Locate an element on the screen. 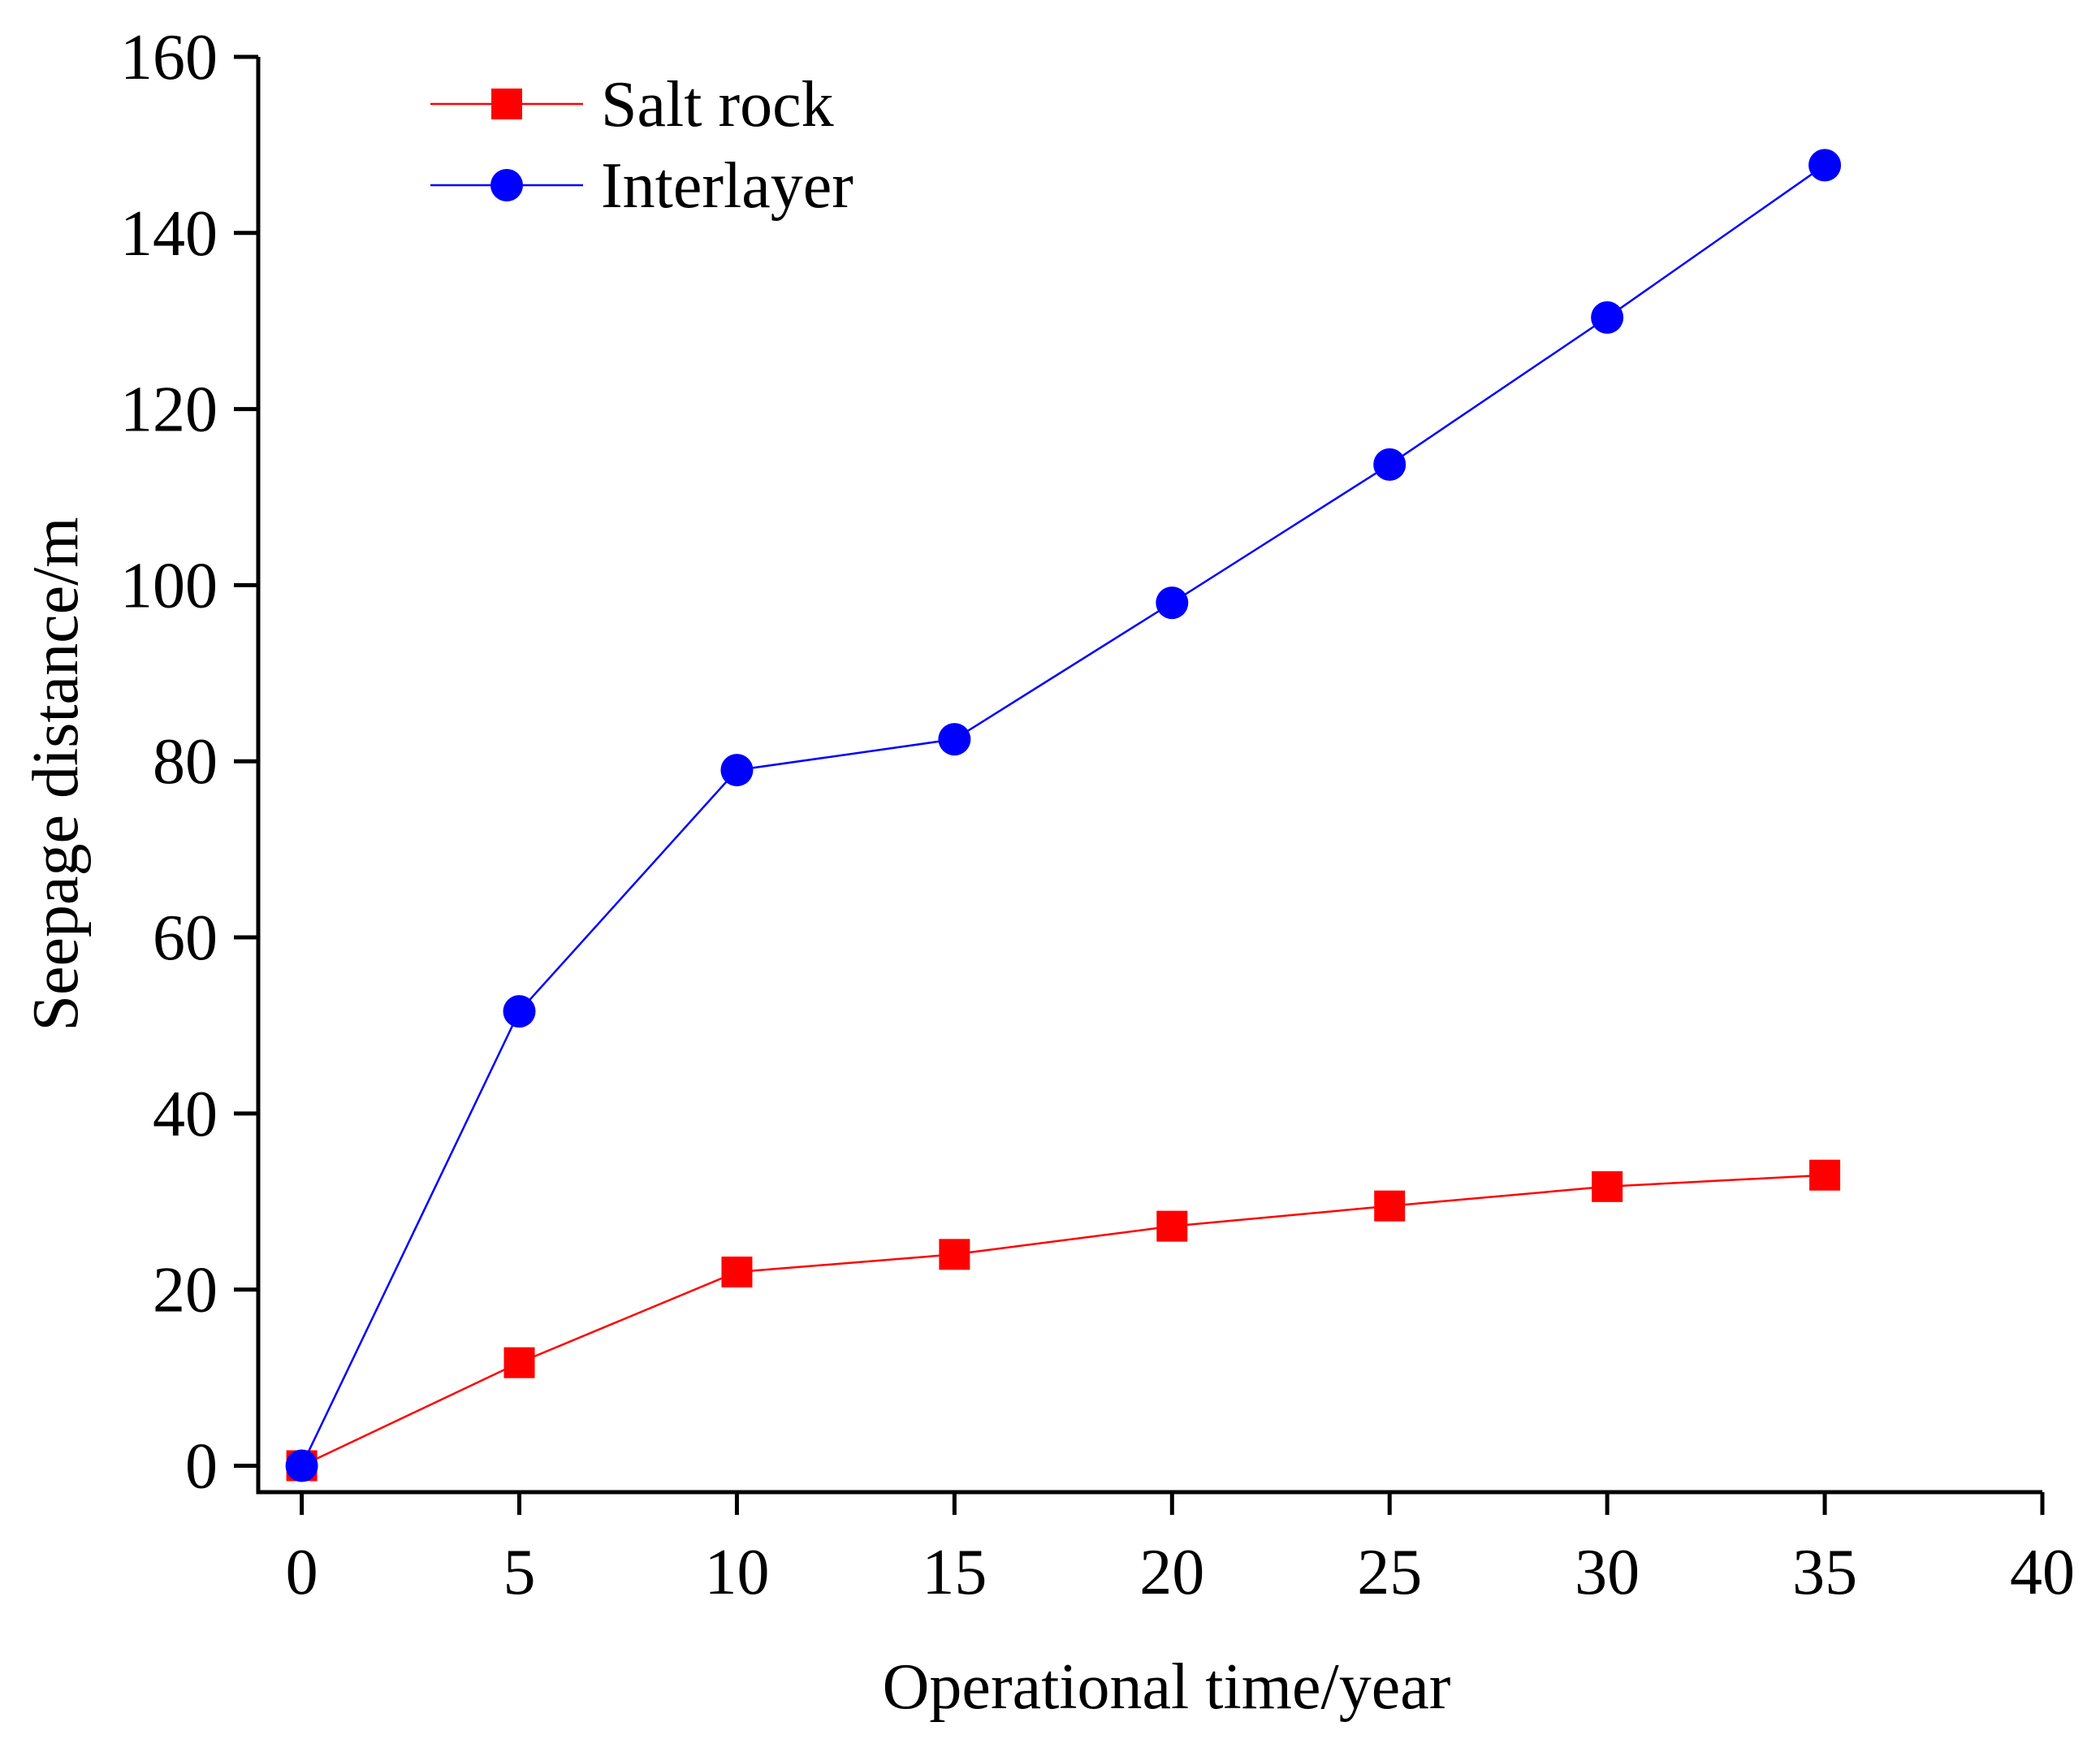 The image size is (2100, 1761). x-tick-label: 25 is located at coordinates (1390, 1572).